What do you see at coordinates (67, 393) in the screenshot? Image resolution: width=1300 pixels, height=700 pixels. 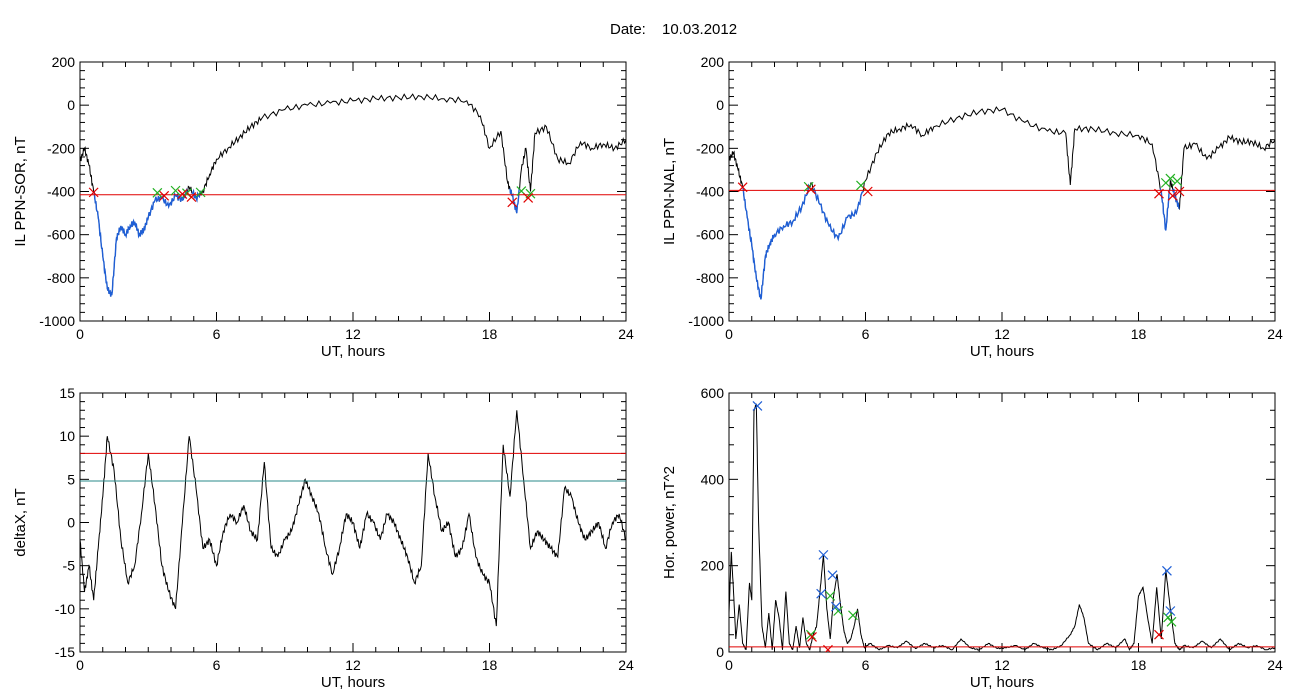 I see `y-tick-label: 15` at bounding box center [67, 393].